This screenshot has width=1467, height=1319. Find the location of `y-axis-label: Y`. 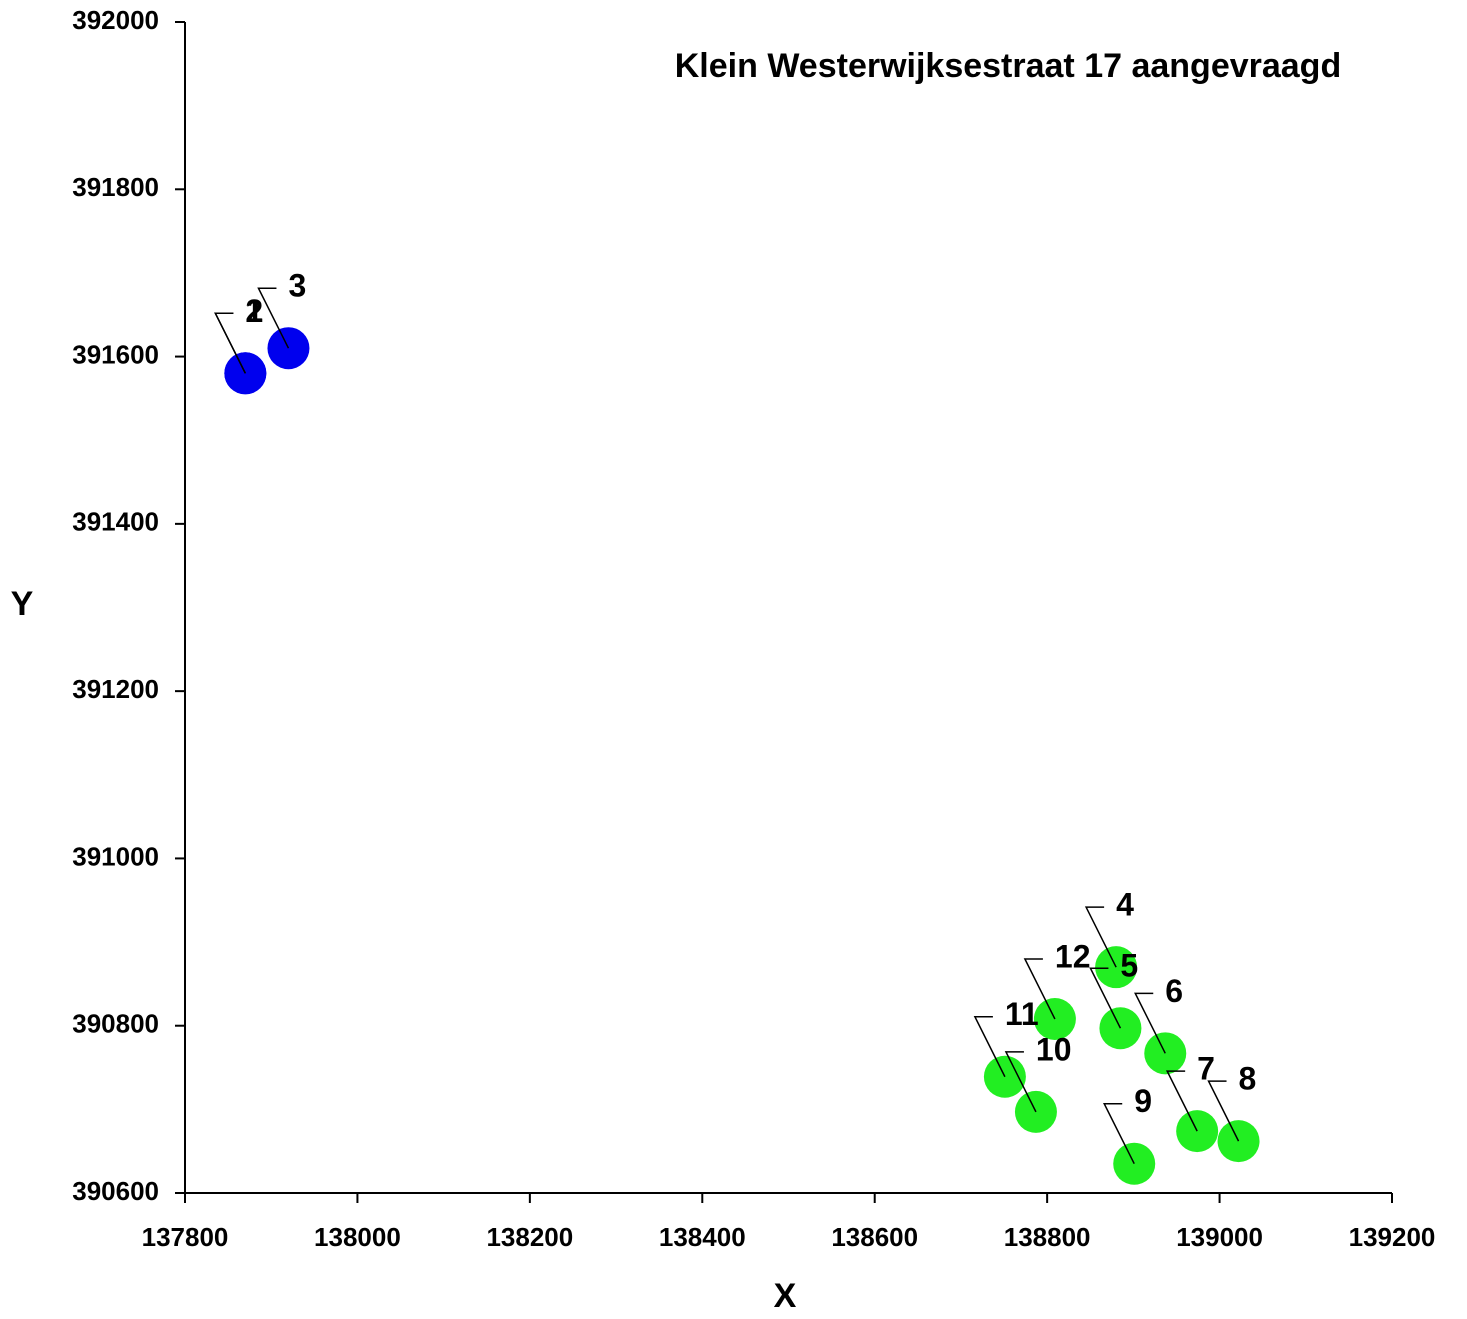

y-axis-label: Y is located at coordinates (22, 604).